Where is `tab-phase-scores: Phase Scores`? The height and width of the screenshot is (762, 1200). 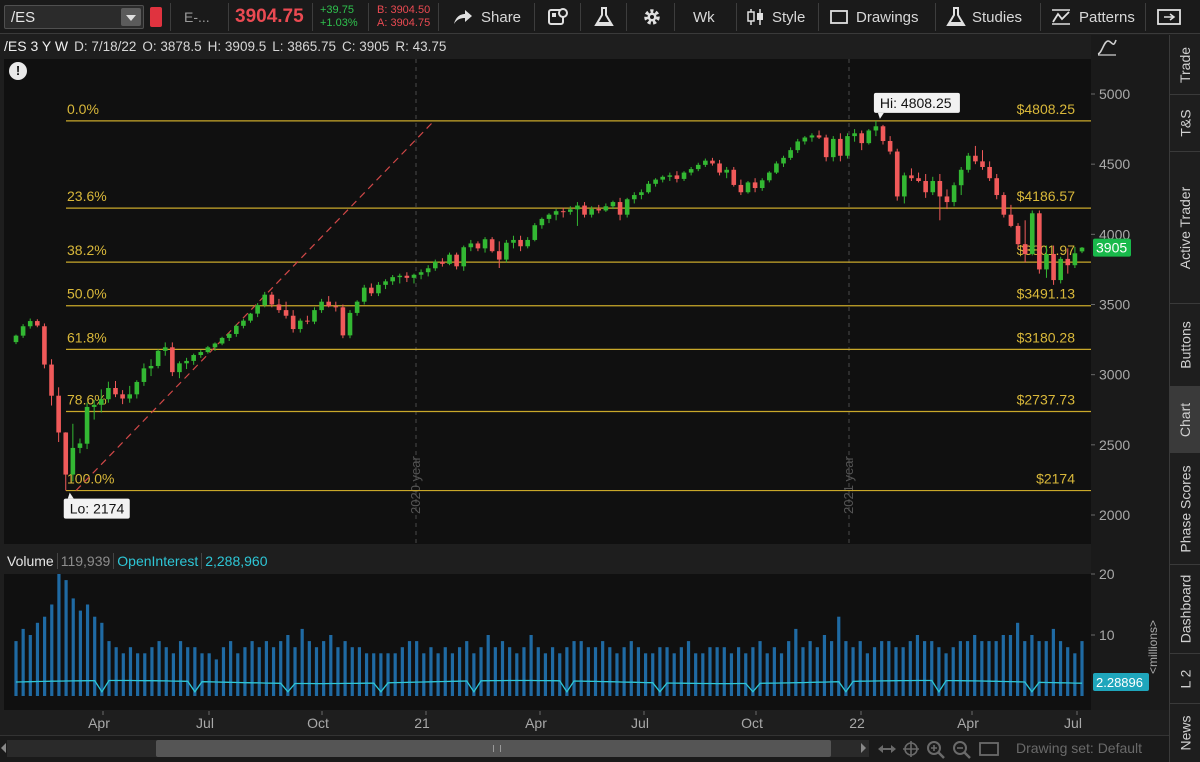
tab-phase-scores: Phase Scores is located at coordinates (1185, 509).